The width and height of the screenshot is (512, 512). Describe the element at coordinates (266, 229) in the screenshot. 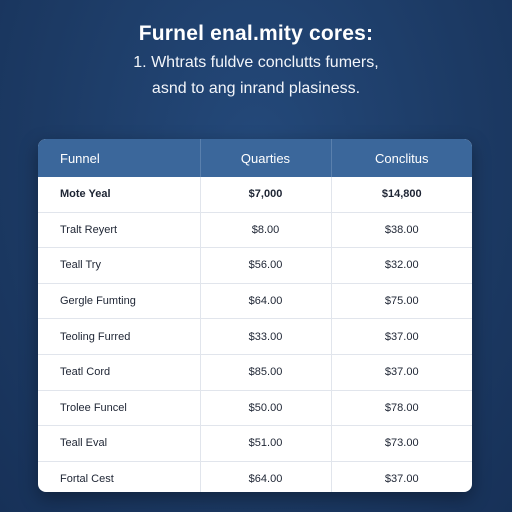

I see `cell-quarties-value: $8.00` at that location.